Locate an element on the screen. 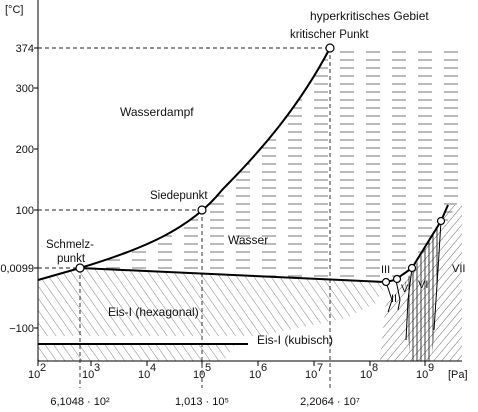  y-tick-label: 374 is located at coordinates (25, 49).